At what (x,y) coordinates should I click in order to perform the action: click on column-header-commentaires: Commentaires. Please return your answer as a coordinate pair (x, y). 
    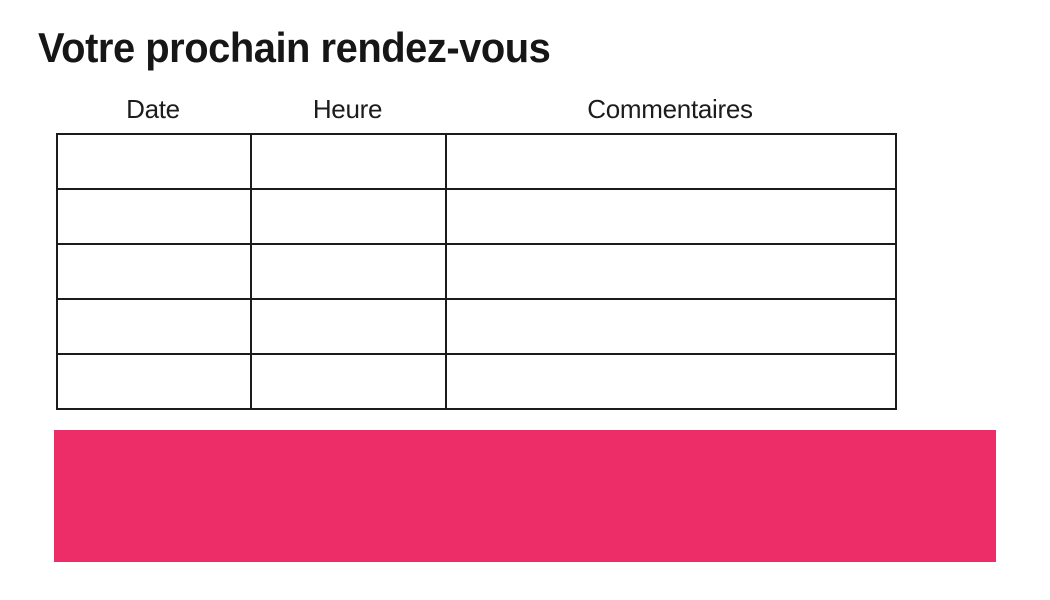
    Looking at the image, I should click on (670, 109).